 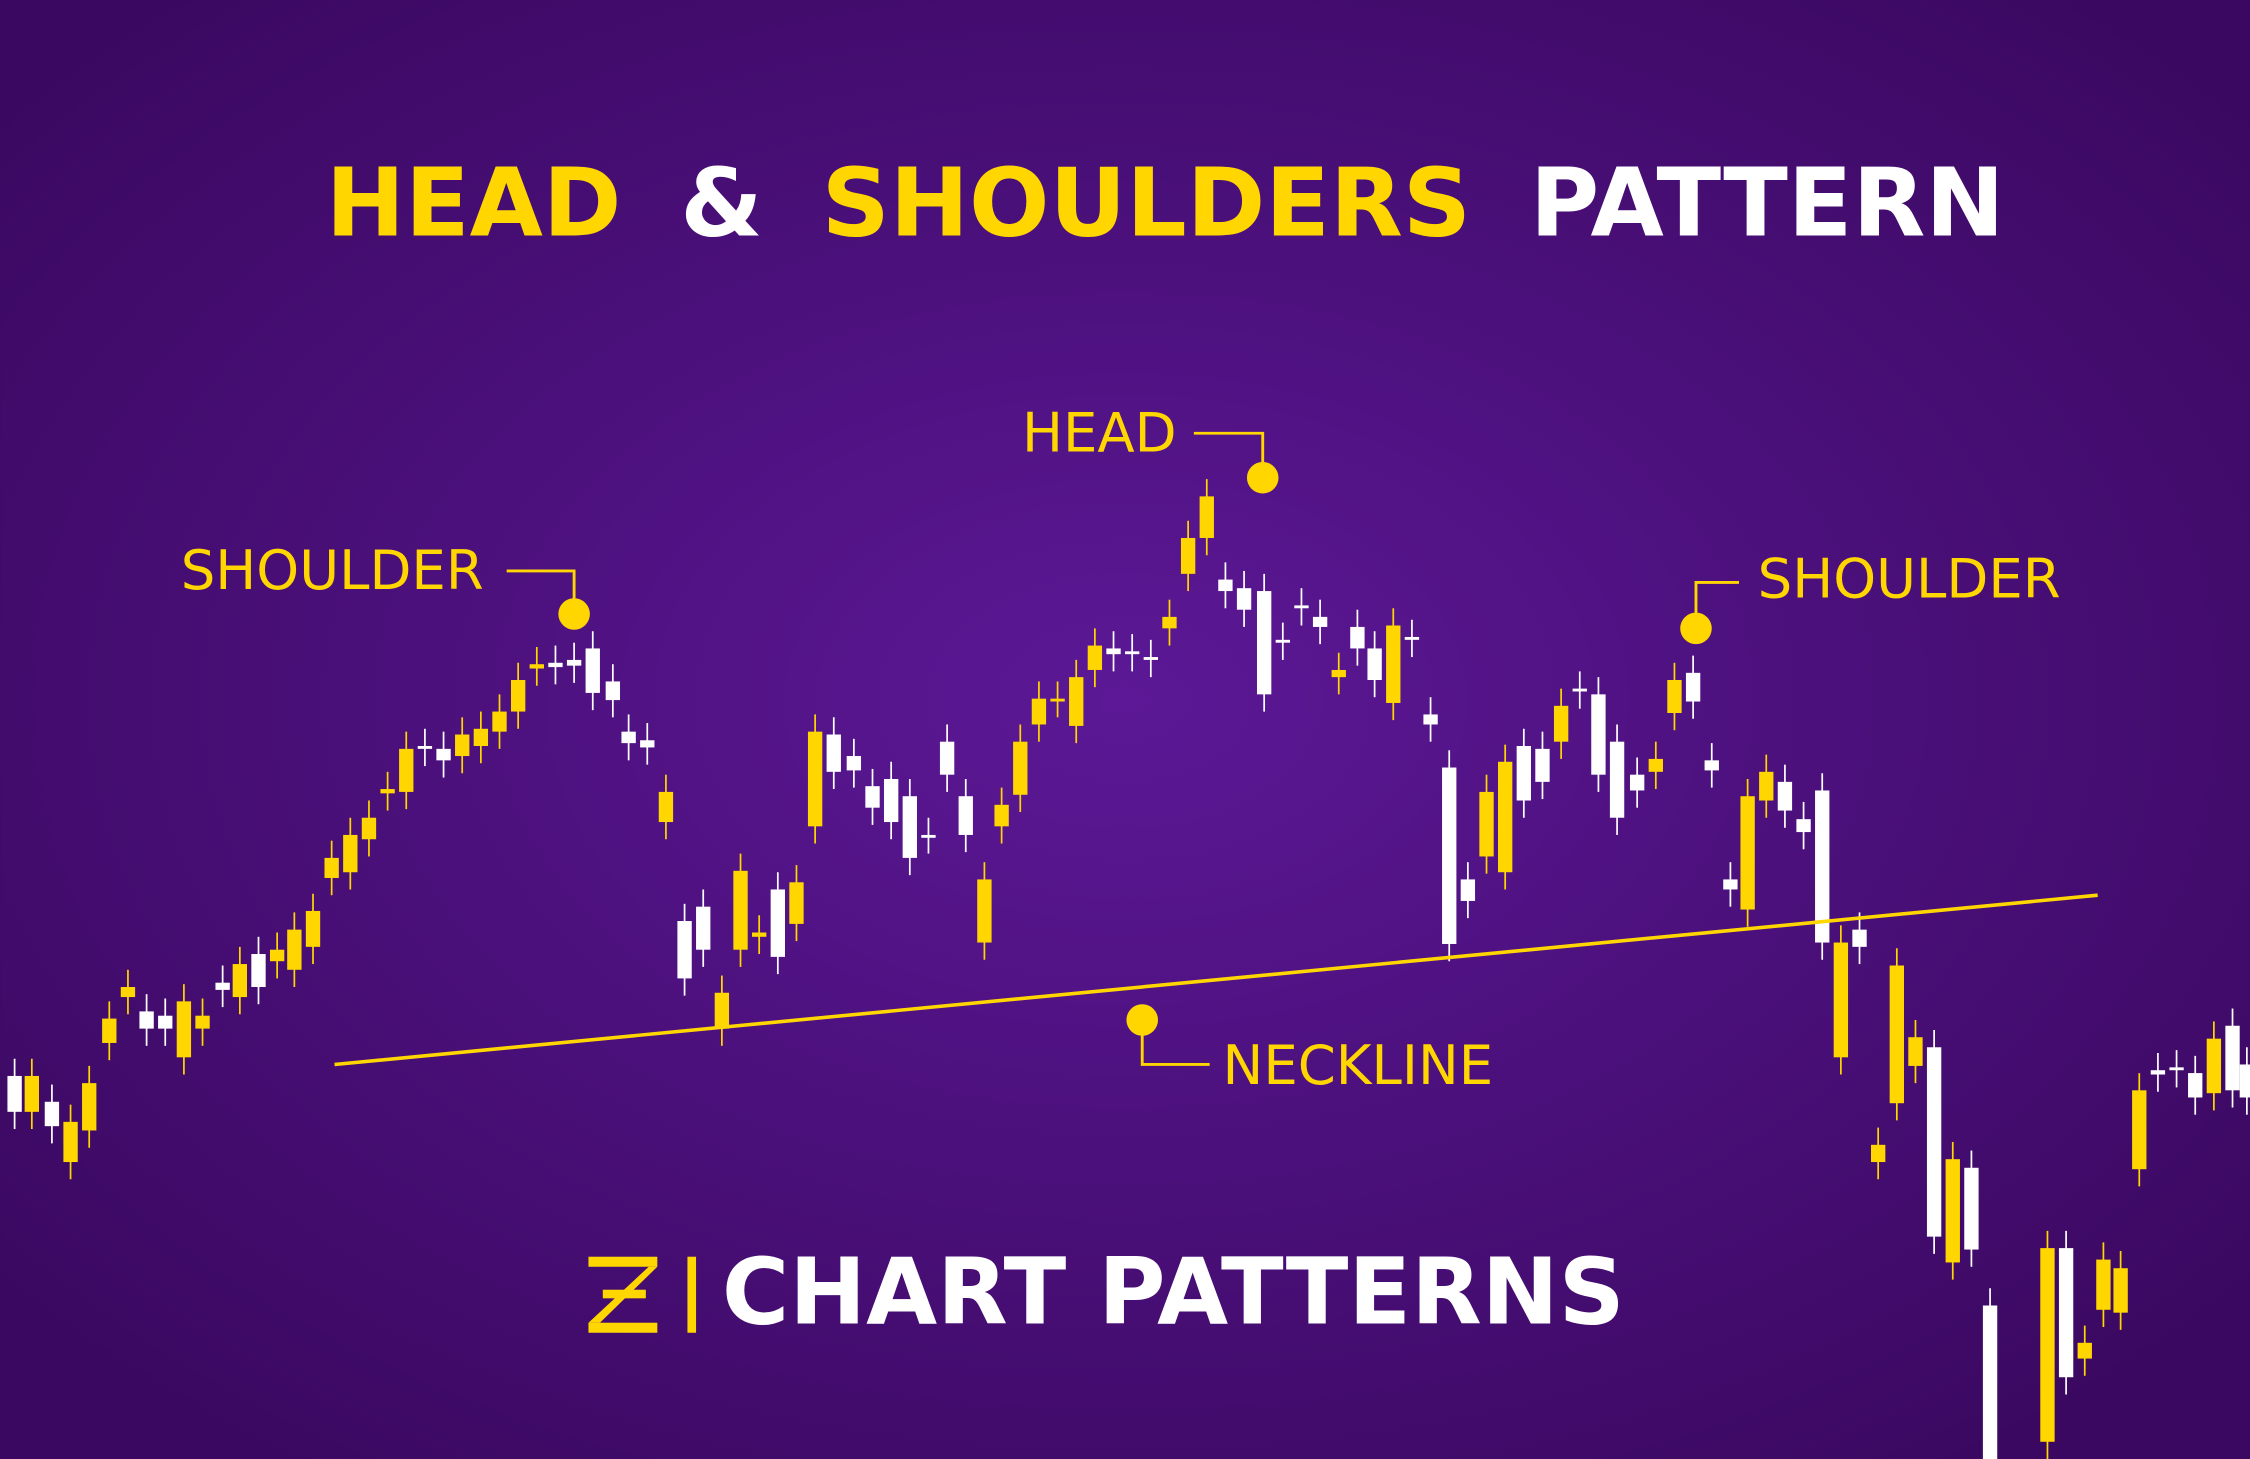 What do you see at coordinates (721, 203) in the screenshot?
I see `title-part: &` at bounding box center [721, 203].